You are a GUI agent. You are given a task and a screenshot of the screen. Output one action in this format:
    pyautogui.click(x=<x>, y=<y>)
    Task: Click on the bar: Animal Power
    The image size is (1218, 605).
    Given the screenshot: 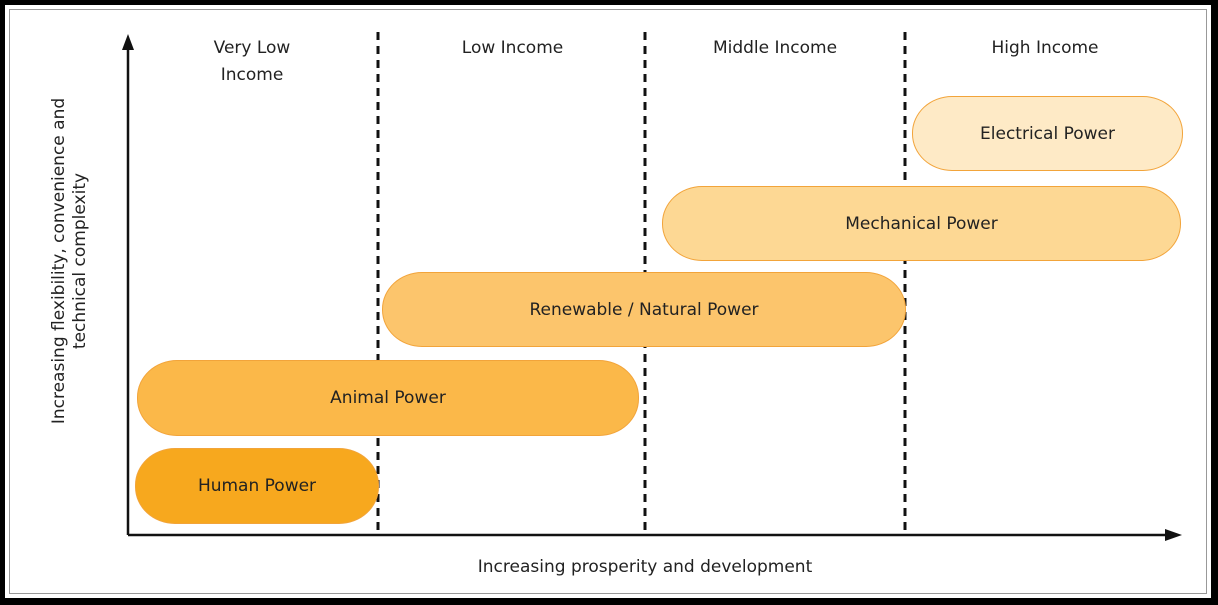 What is the action you would take?
    pyautogui.click(x=388, y=398)
    